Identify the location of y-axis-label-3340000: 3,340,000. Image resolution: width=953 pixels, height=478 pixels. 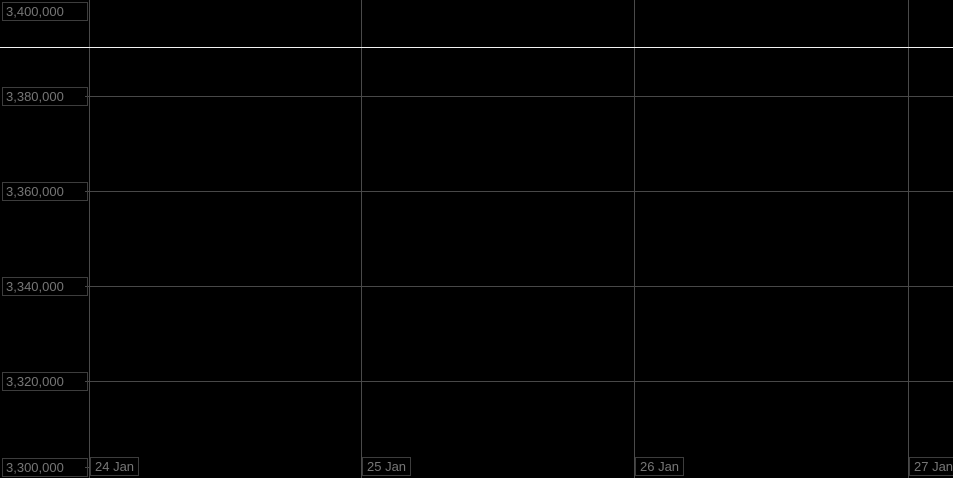
(45, 286).